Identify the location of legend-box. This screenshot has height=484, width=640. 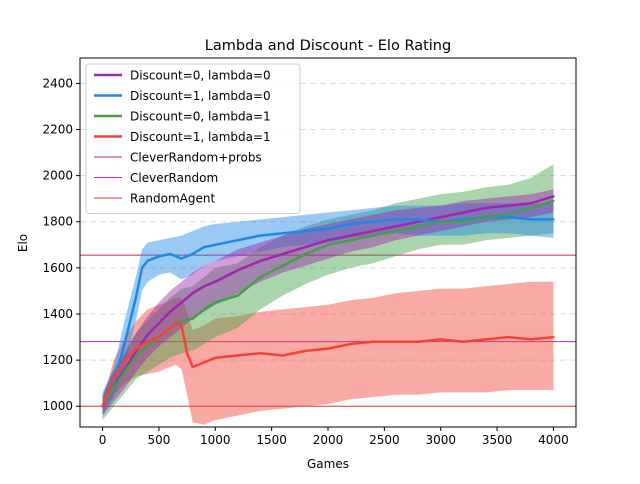
(193, 138).